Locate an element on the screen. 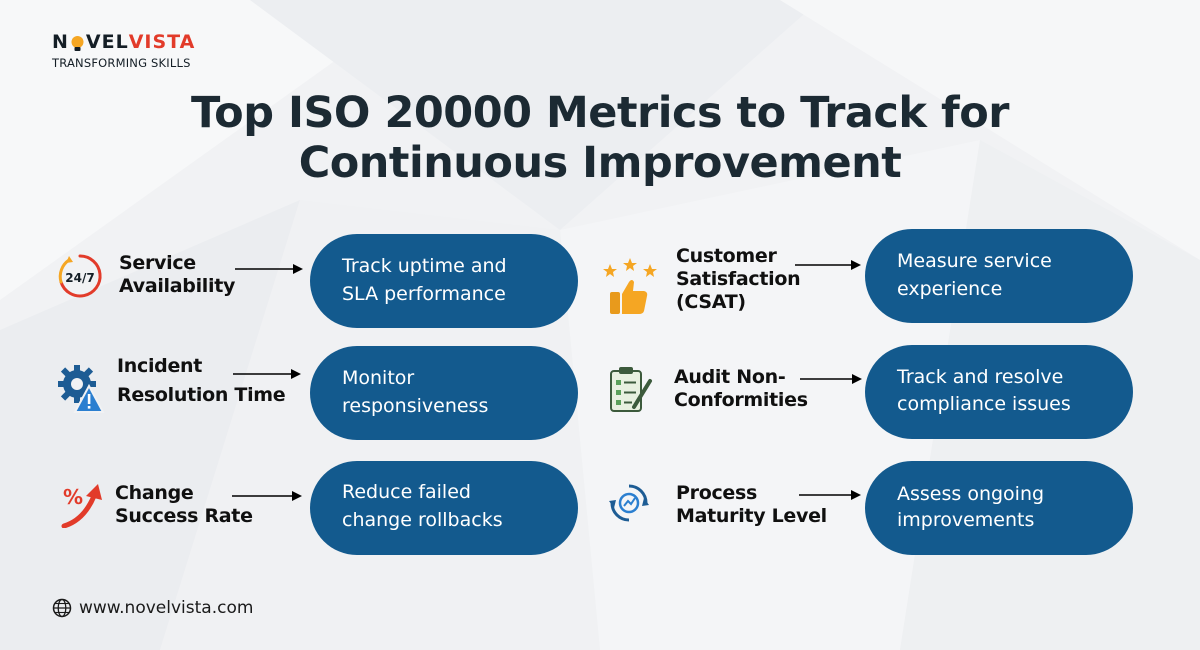 The image size is (1200, 650). label-line: Change is located at coordinates (154, 493).